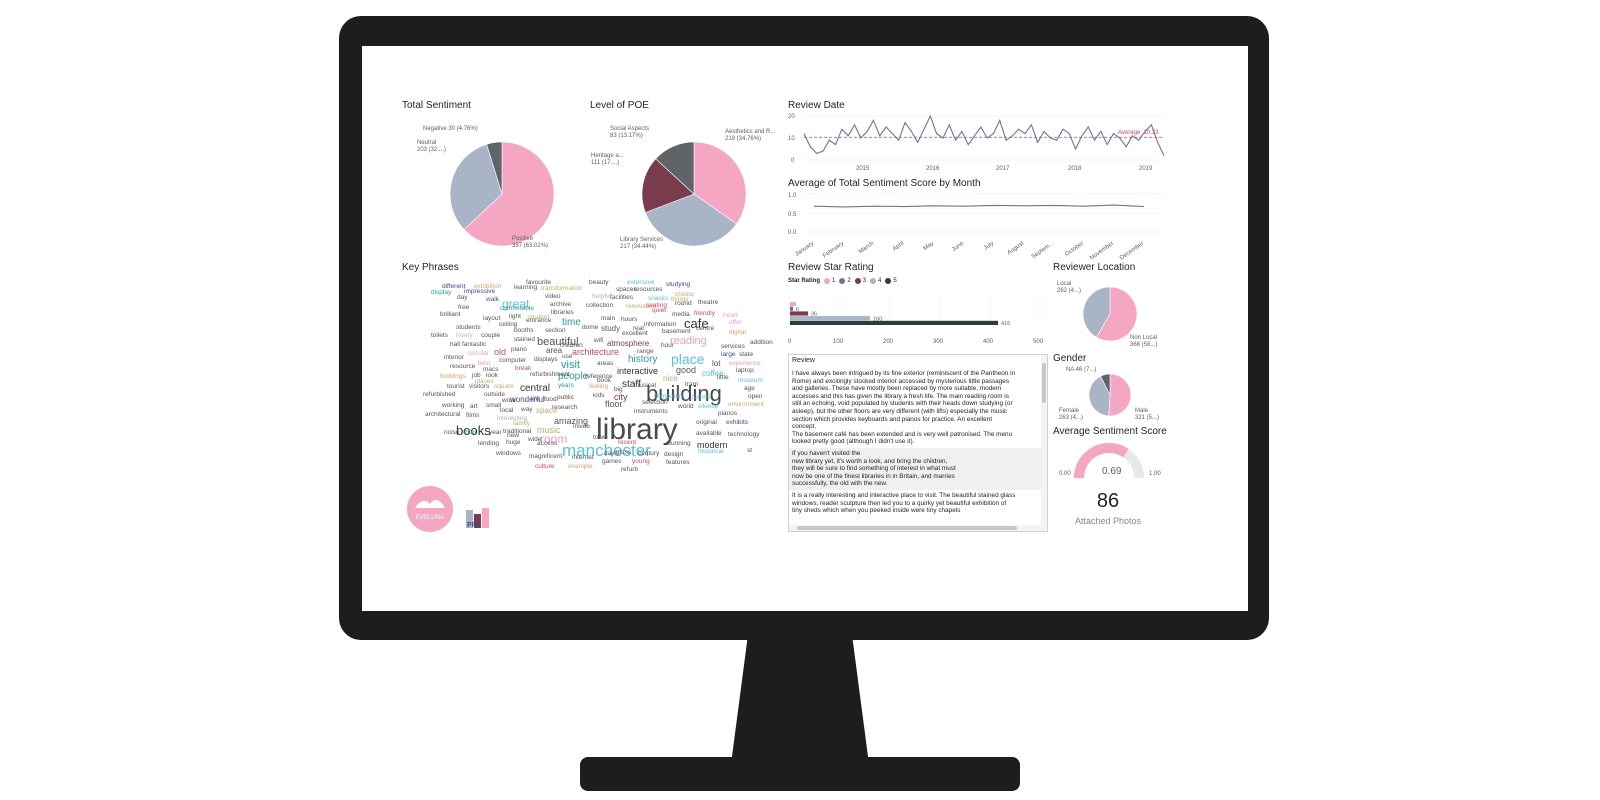 Image resolution: width=1600 pixels, height=800 pixels. What do you see at coordinates (605, 363) in the screenshot?
I see `key-phrase-word: areas` at bounding box center [605, 363].